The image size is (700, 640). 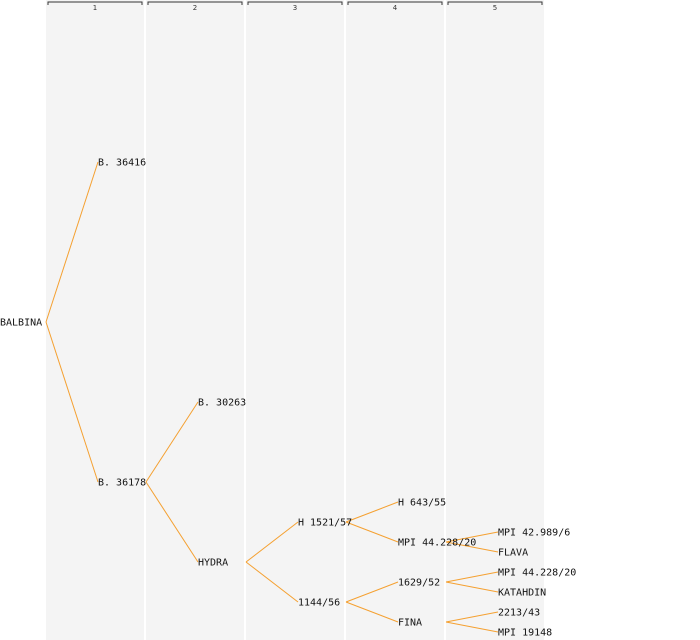 I want to click on generation-number: 3, so click(x=295, y=8).